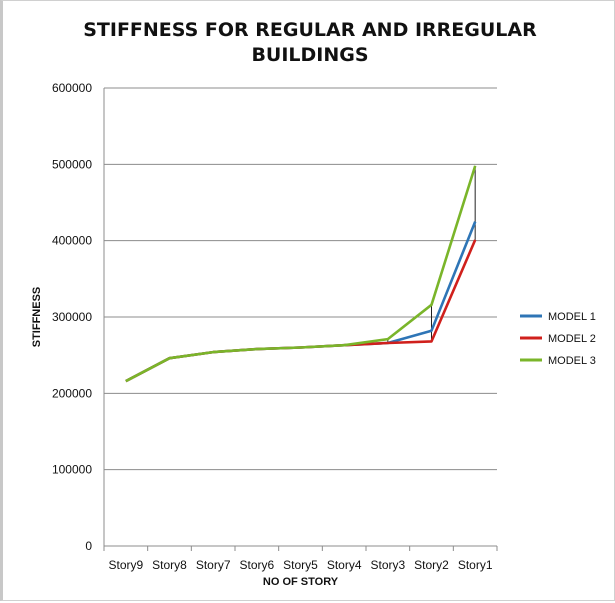  I want to click on y-tick-label: 300000, so click(72, 317).